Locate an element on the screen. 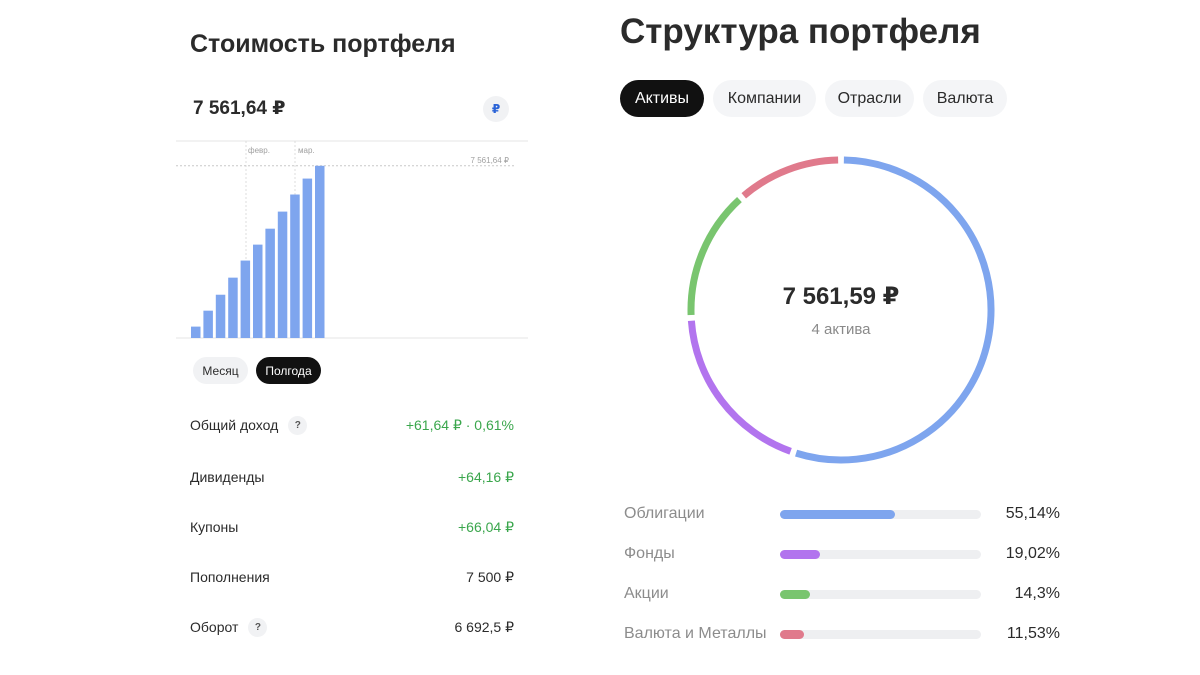  donut-total-value: 7 561,59 ₽ is located at coordinates (841, 296).